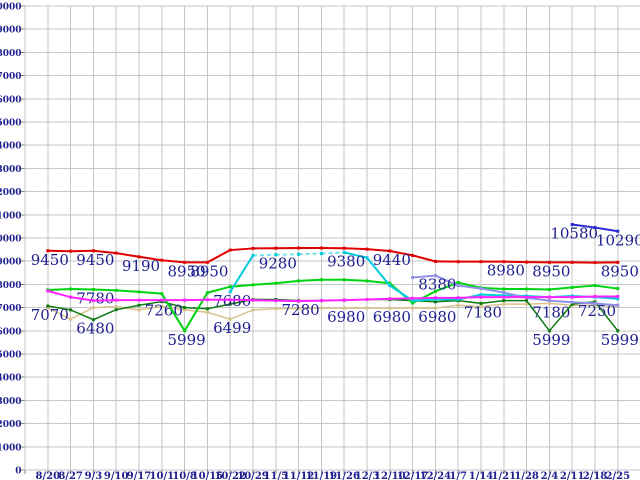  What do you see at coordinates (11, 379) in the screenshot?
I see `y-axis-tick-label: 4000` at bounding box center [11, 379].